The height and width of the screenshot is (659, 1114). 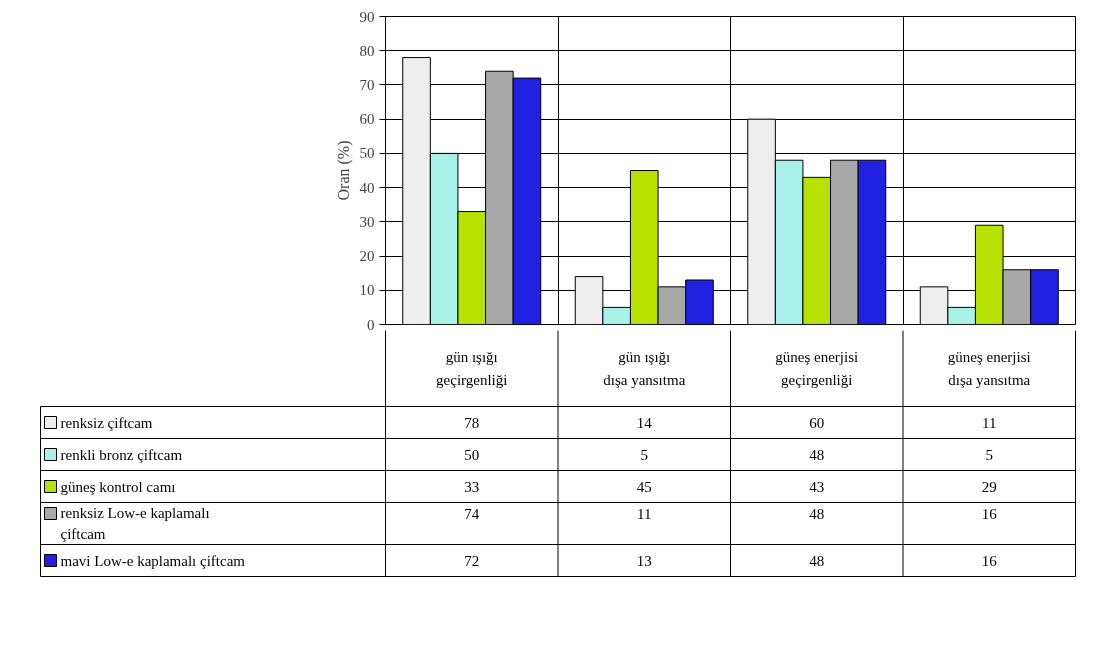 What do you see at coordinates (121, 454) in the screenshot?
I see `legend-label: renkli bronz çiftcam` at bounding box center [121, 454].